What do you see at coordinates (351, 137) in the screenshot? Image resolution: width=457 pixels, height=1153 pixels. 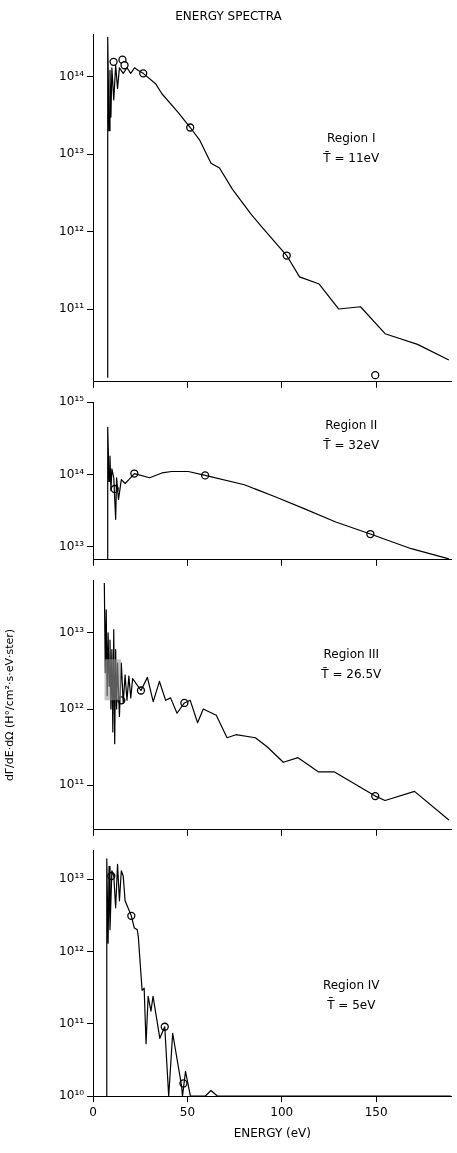 I see `annotation: Region I` at bounding box center [351, 137].